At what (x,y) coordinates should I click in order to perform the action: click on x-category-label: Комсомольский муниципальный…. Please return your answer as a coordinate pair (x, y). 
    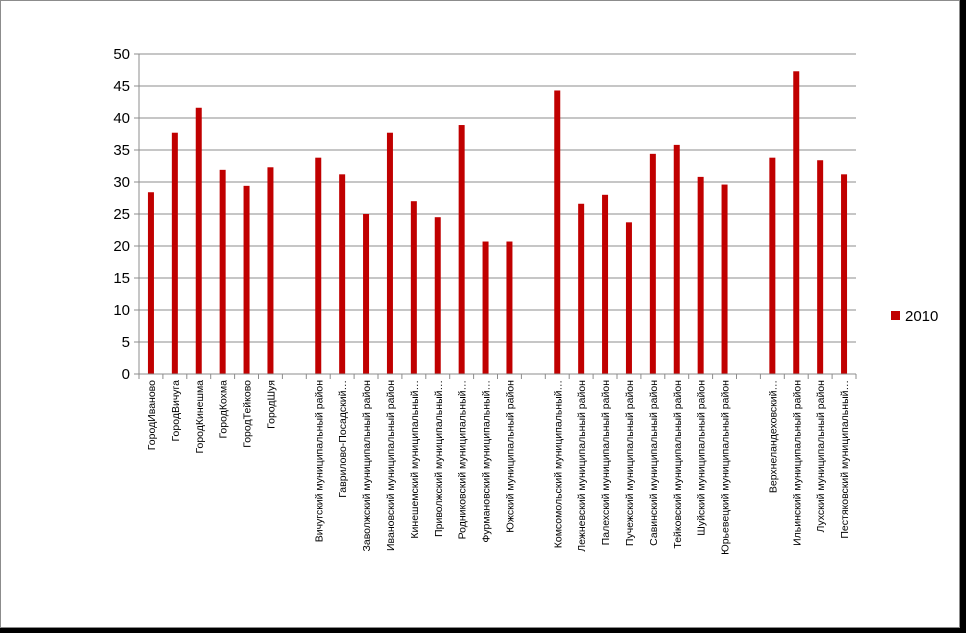
    Looking at the image, I should click on (558, 464).